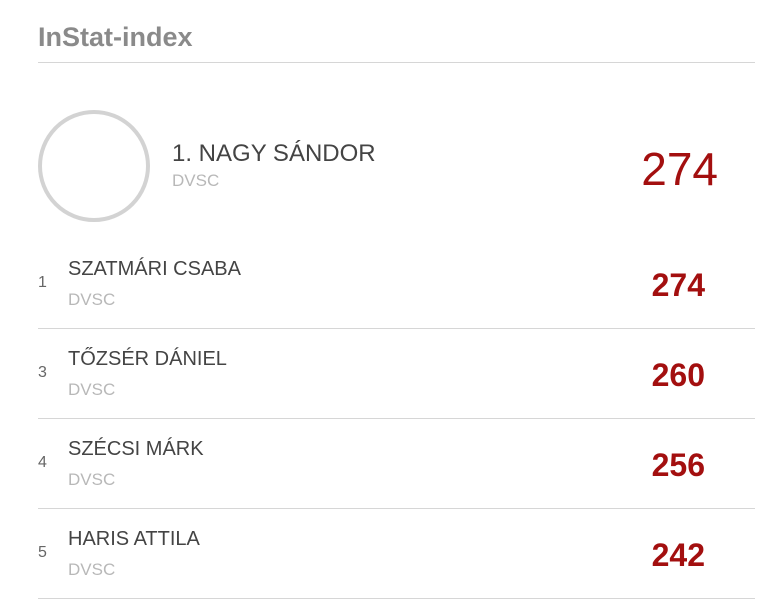 The width and height of the screenshot is (771, 603). What do you see at coordinates (678, 375) in the screenshot?
I see `index-value: 260` at bounding box center [678, 375].